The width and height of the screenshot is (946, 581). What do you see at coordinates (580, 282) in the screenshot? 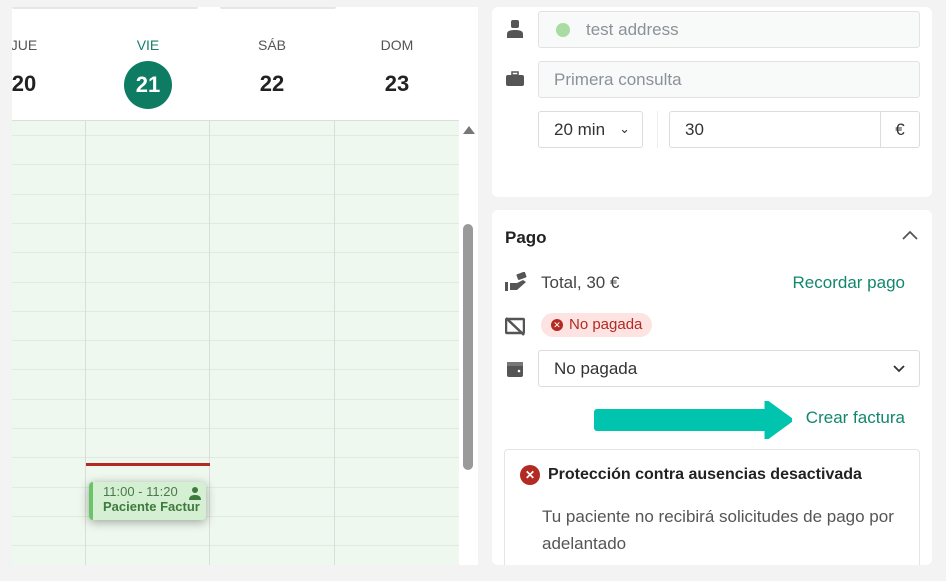
I see `payment-total: Total, 30 €` at bounding box center [580, 282].